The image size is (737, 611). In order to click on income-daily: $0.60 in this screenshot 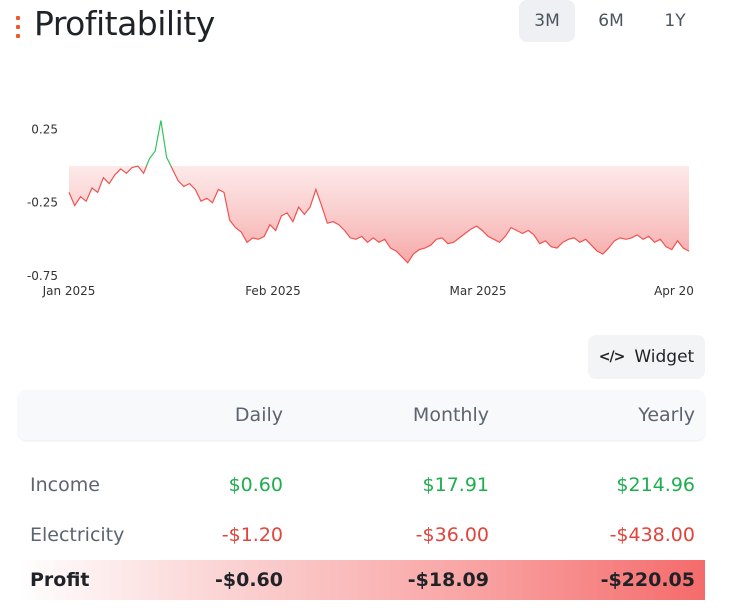, I will do `click(255, 485)`.